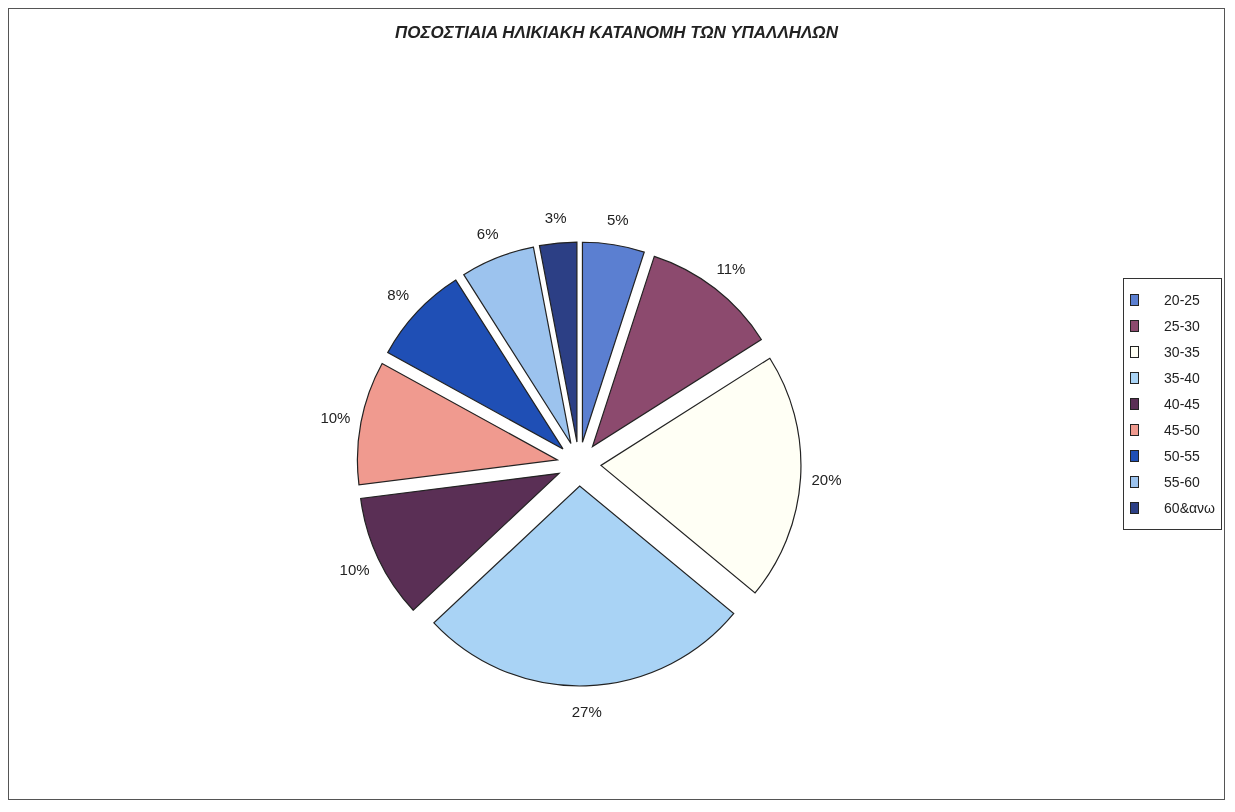 The width and height of the screenshot is (1235, 812). Describe the element at coordinates (1182, 352) in the screenshot. I see `legend-label: 30-35` at that location.